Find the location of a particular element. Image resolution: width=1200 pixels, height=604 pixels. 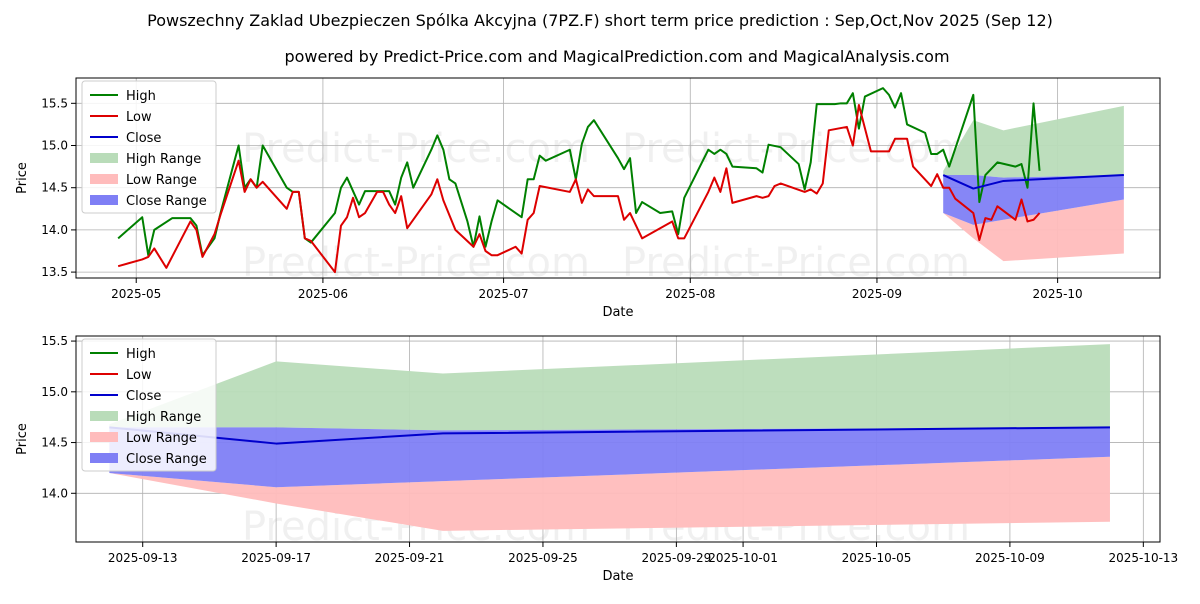

y-tick-label: 13.5 is located at coordinates (54, 272).